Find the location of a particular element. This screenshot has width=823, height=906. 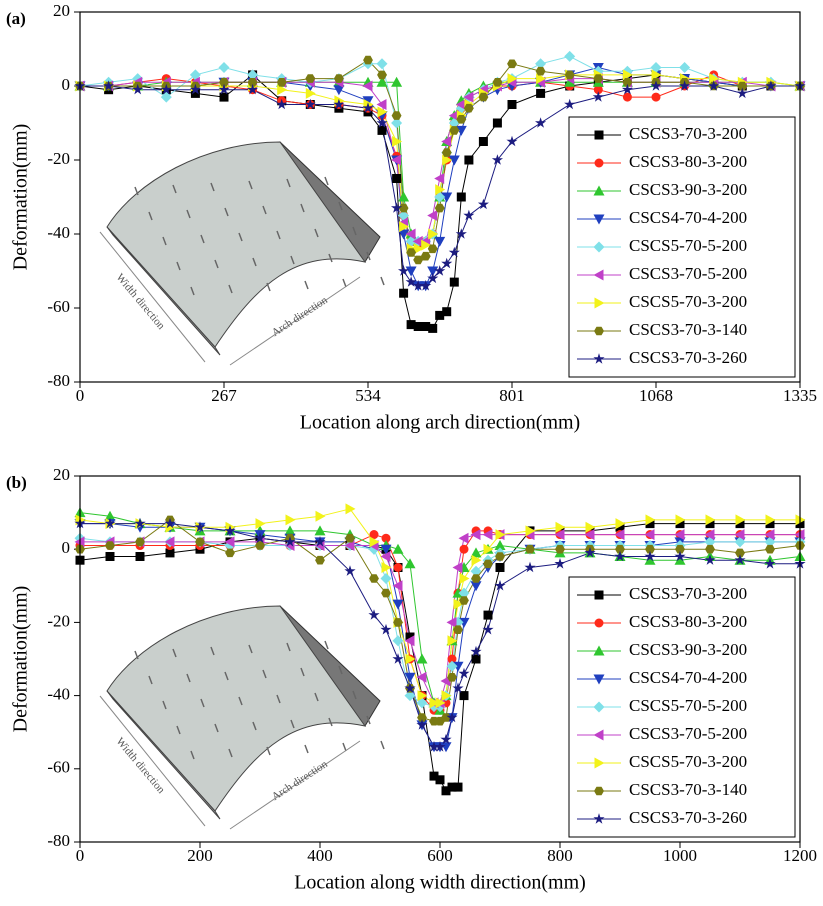

x-tick-label: 400 is located at coordinates (320, 855).